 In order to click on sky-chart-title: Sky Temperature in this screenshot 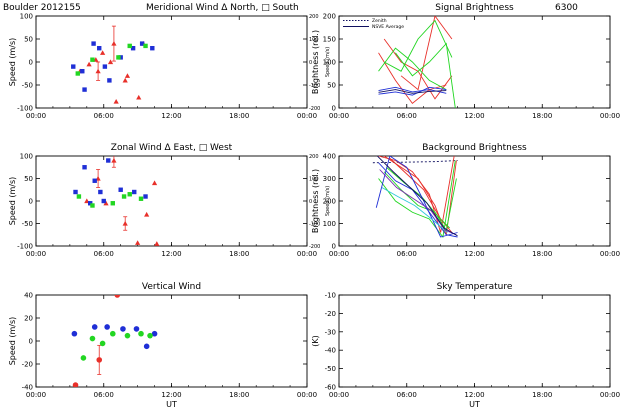, I will do `click(475, 287)`.